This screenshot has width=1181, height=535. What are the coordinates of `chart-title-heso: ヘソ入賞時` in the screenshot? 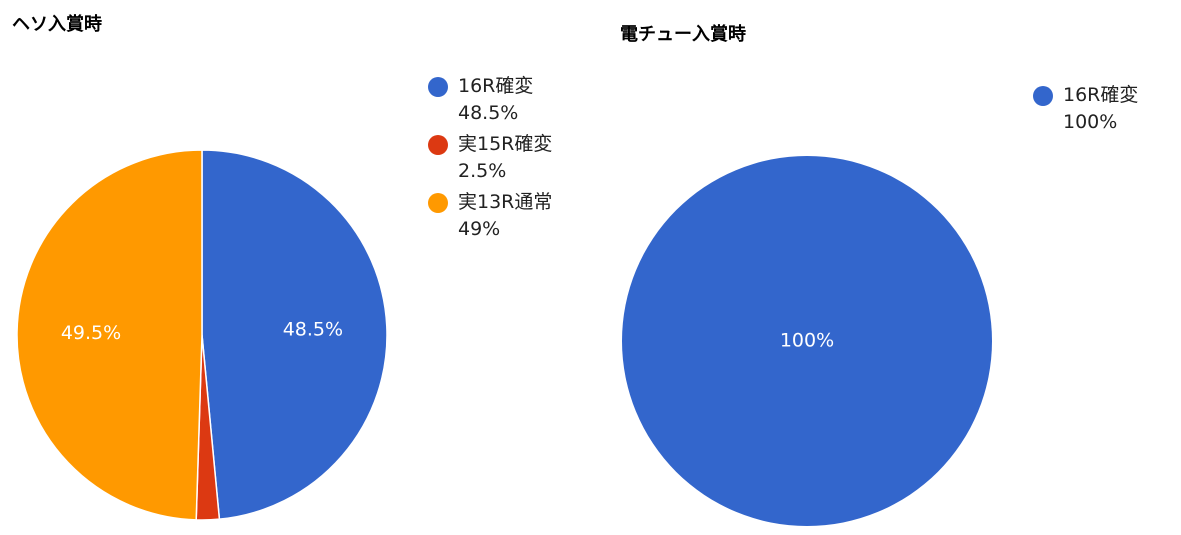 It's located at (57, 24).